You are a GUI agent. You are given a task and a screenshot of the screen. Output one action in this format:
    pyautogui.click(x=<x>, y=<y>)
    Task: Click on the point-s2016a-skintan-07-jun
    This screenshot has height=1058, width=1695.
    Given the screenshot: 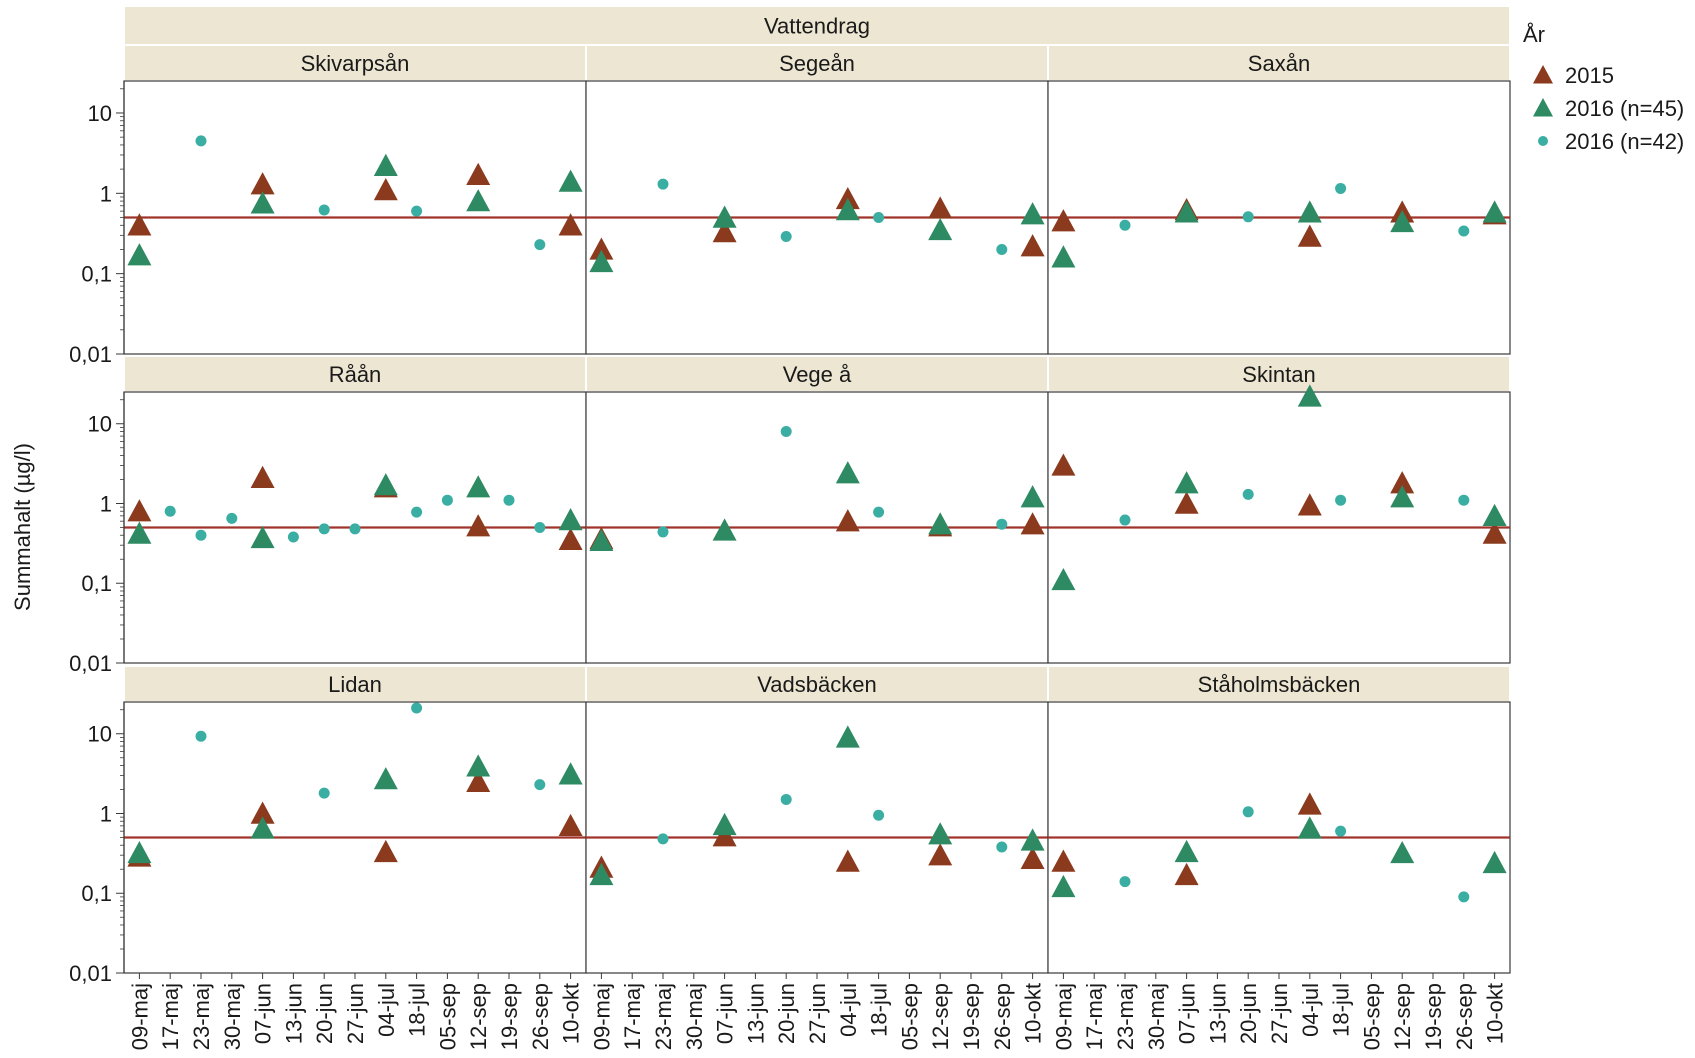 What is the action you would take?
    pyautogui.click(x=1186, y=482)
    